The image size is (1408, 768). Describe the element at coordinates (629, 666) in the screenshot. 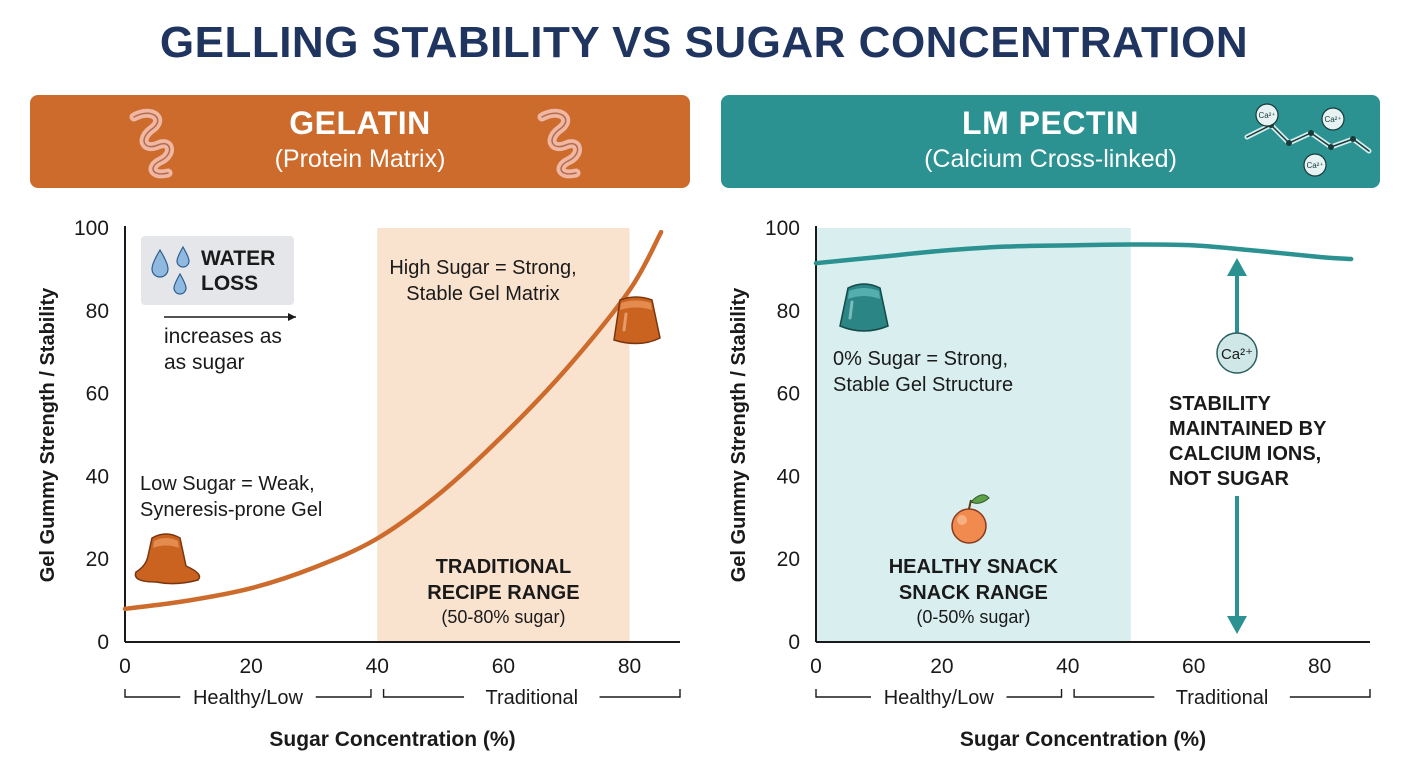

I see `gelatin-x-tick-label: 80` at that location.